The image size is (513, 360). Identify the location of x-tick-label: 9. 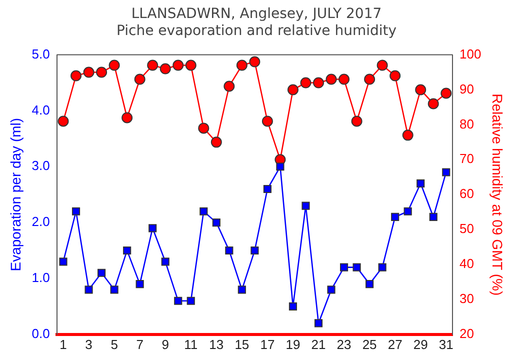
(165, 344).